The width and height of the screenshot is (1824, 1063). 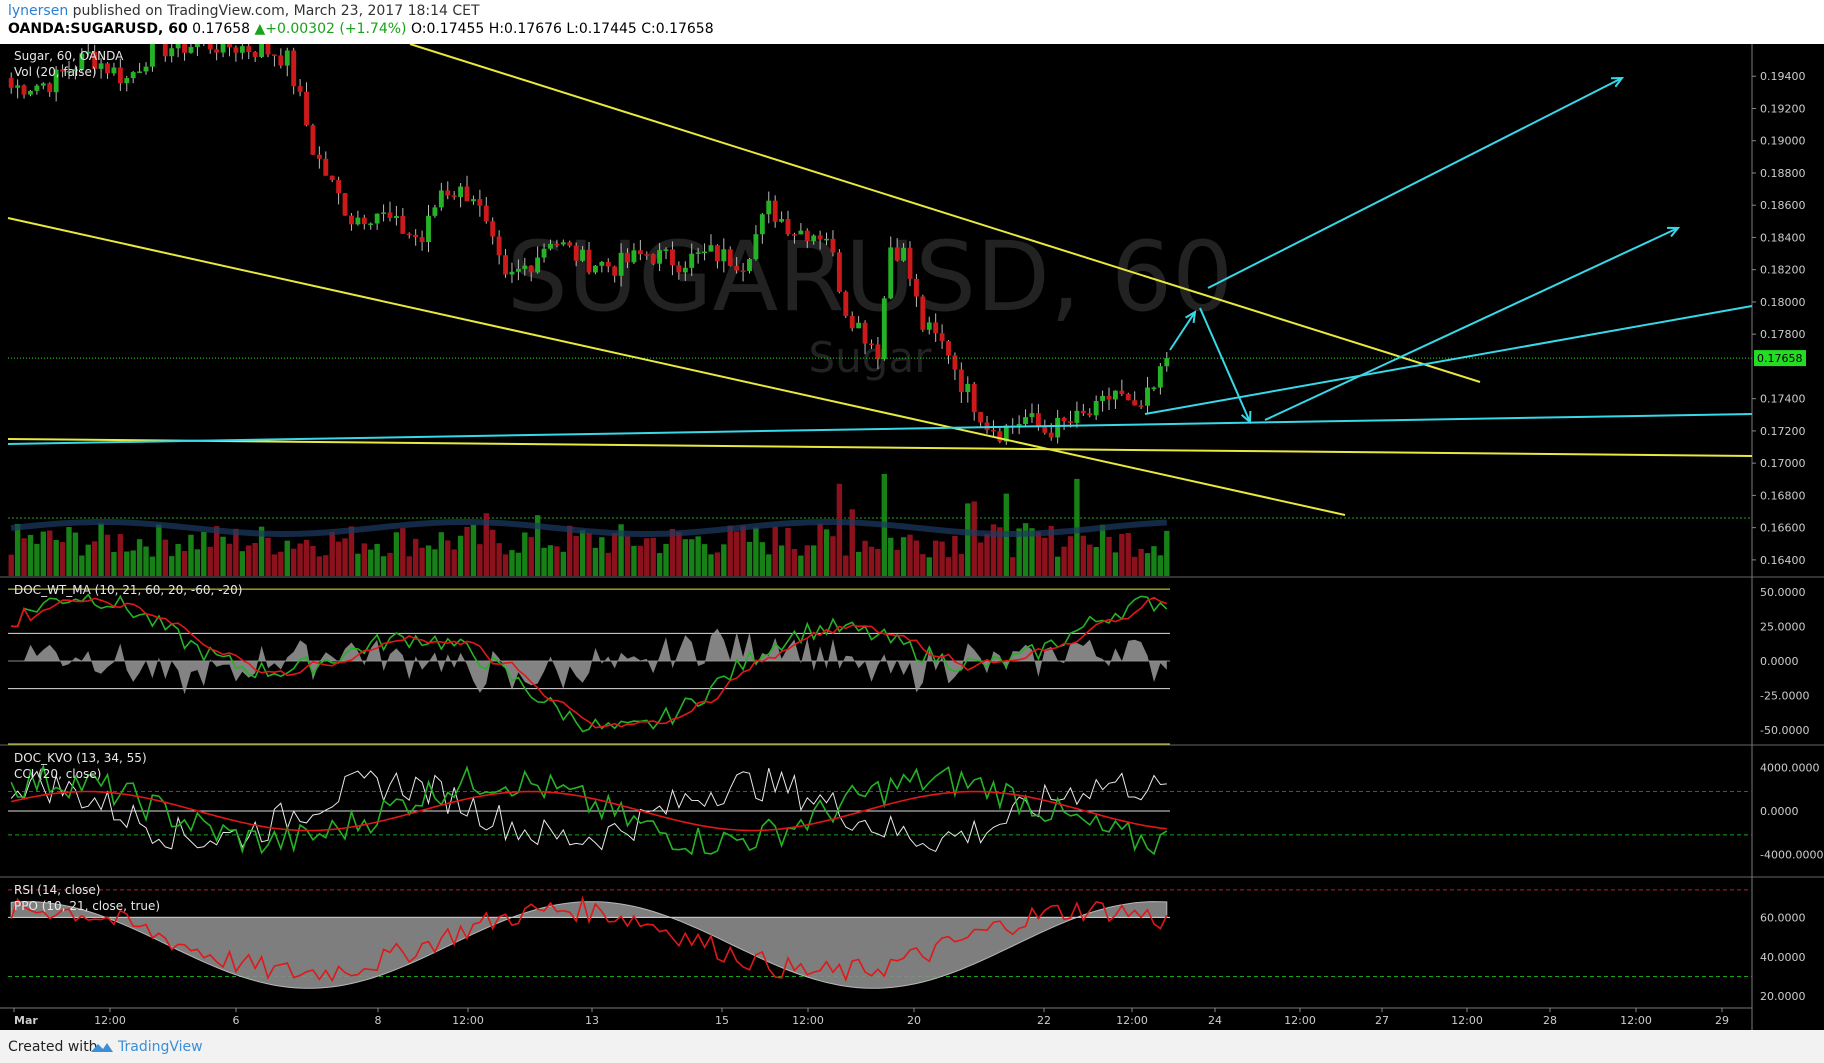 What do you see at coordinates (589, 661) in the screenshot?
I see `wt-histogram-area` at bounding box center [589, 661].